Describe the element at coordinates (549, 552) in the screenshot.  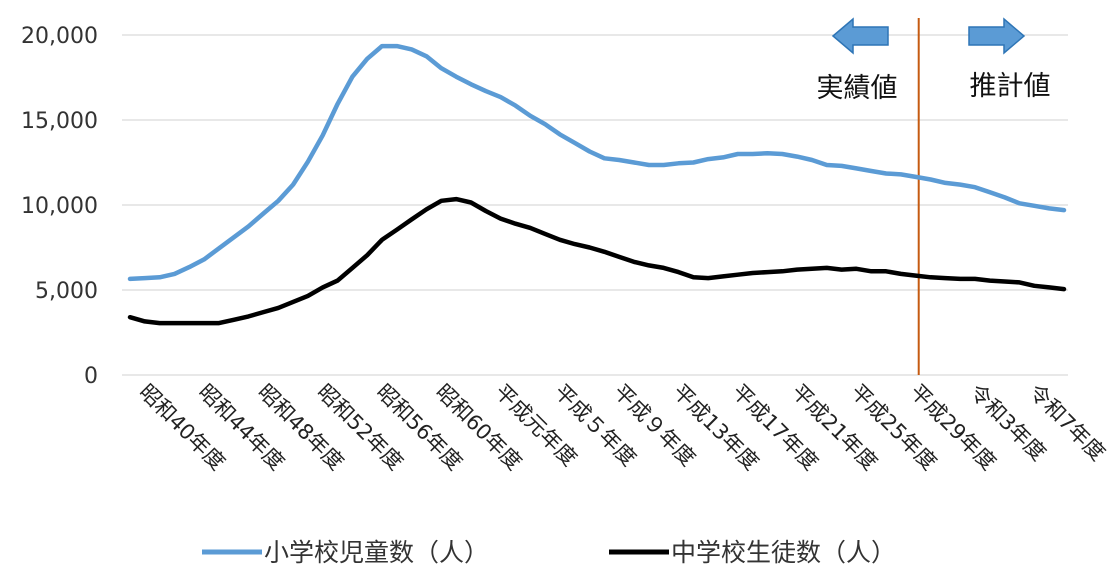
I see `legend: 小学校児童数（人） 中学校生徒数（人）` at that location.